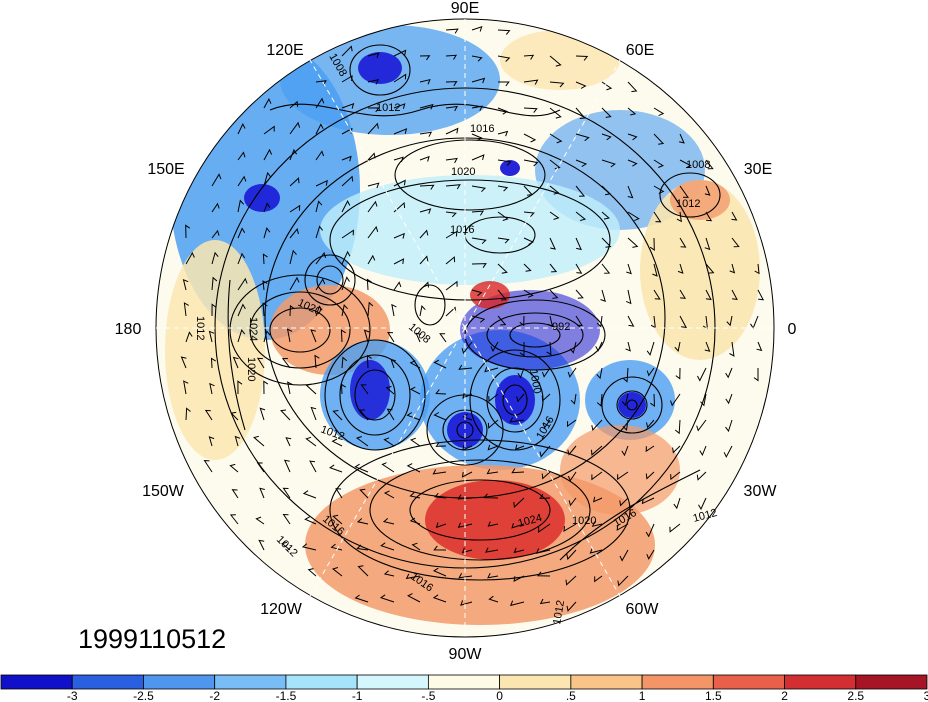  Describe the element at coordinates (465, 8) in the screenshot. I see `lon-label-90e: 90E` at that location.